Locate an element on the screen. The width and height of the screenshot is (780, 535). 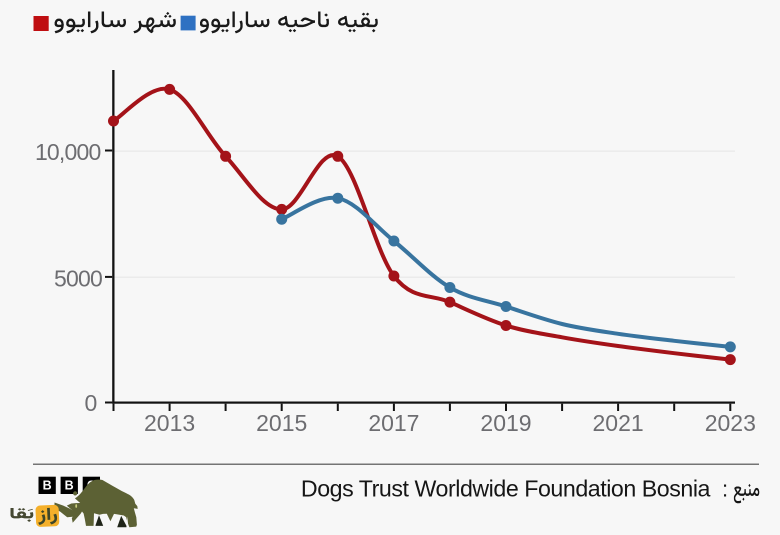
svg-text: 5000 is located at coordinates (78, 278).